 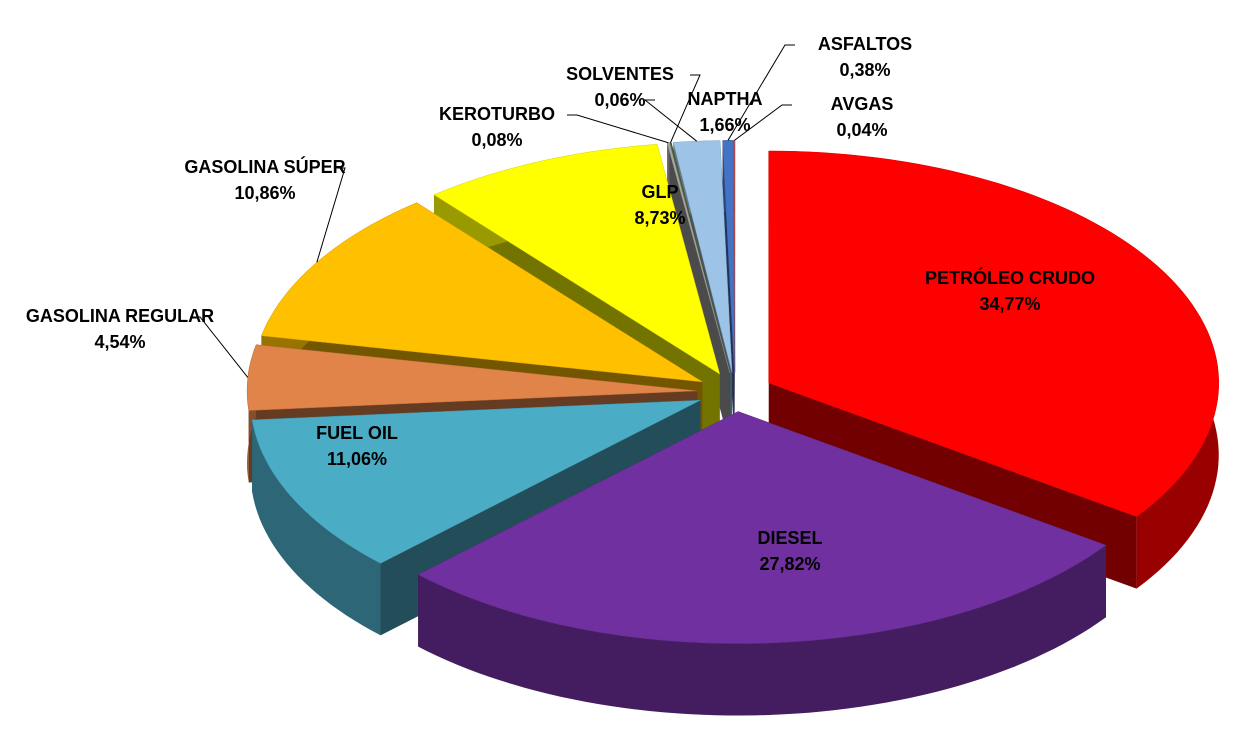 I want to click on slice-value-label: 0,06%, so click(x=619, y=100).